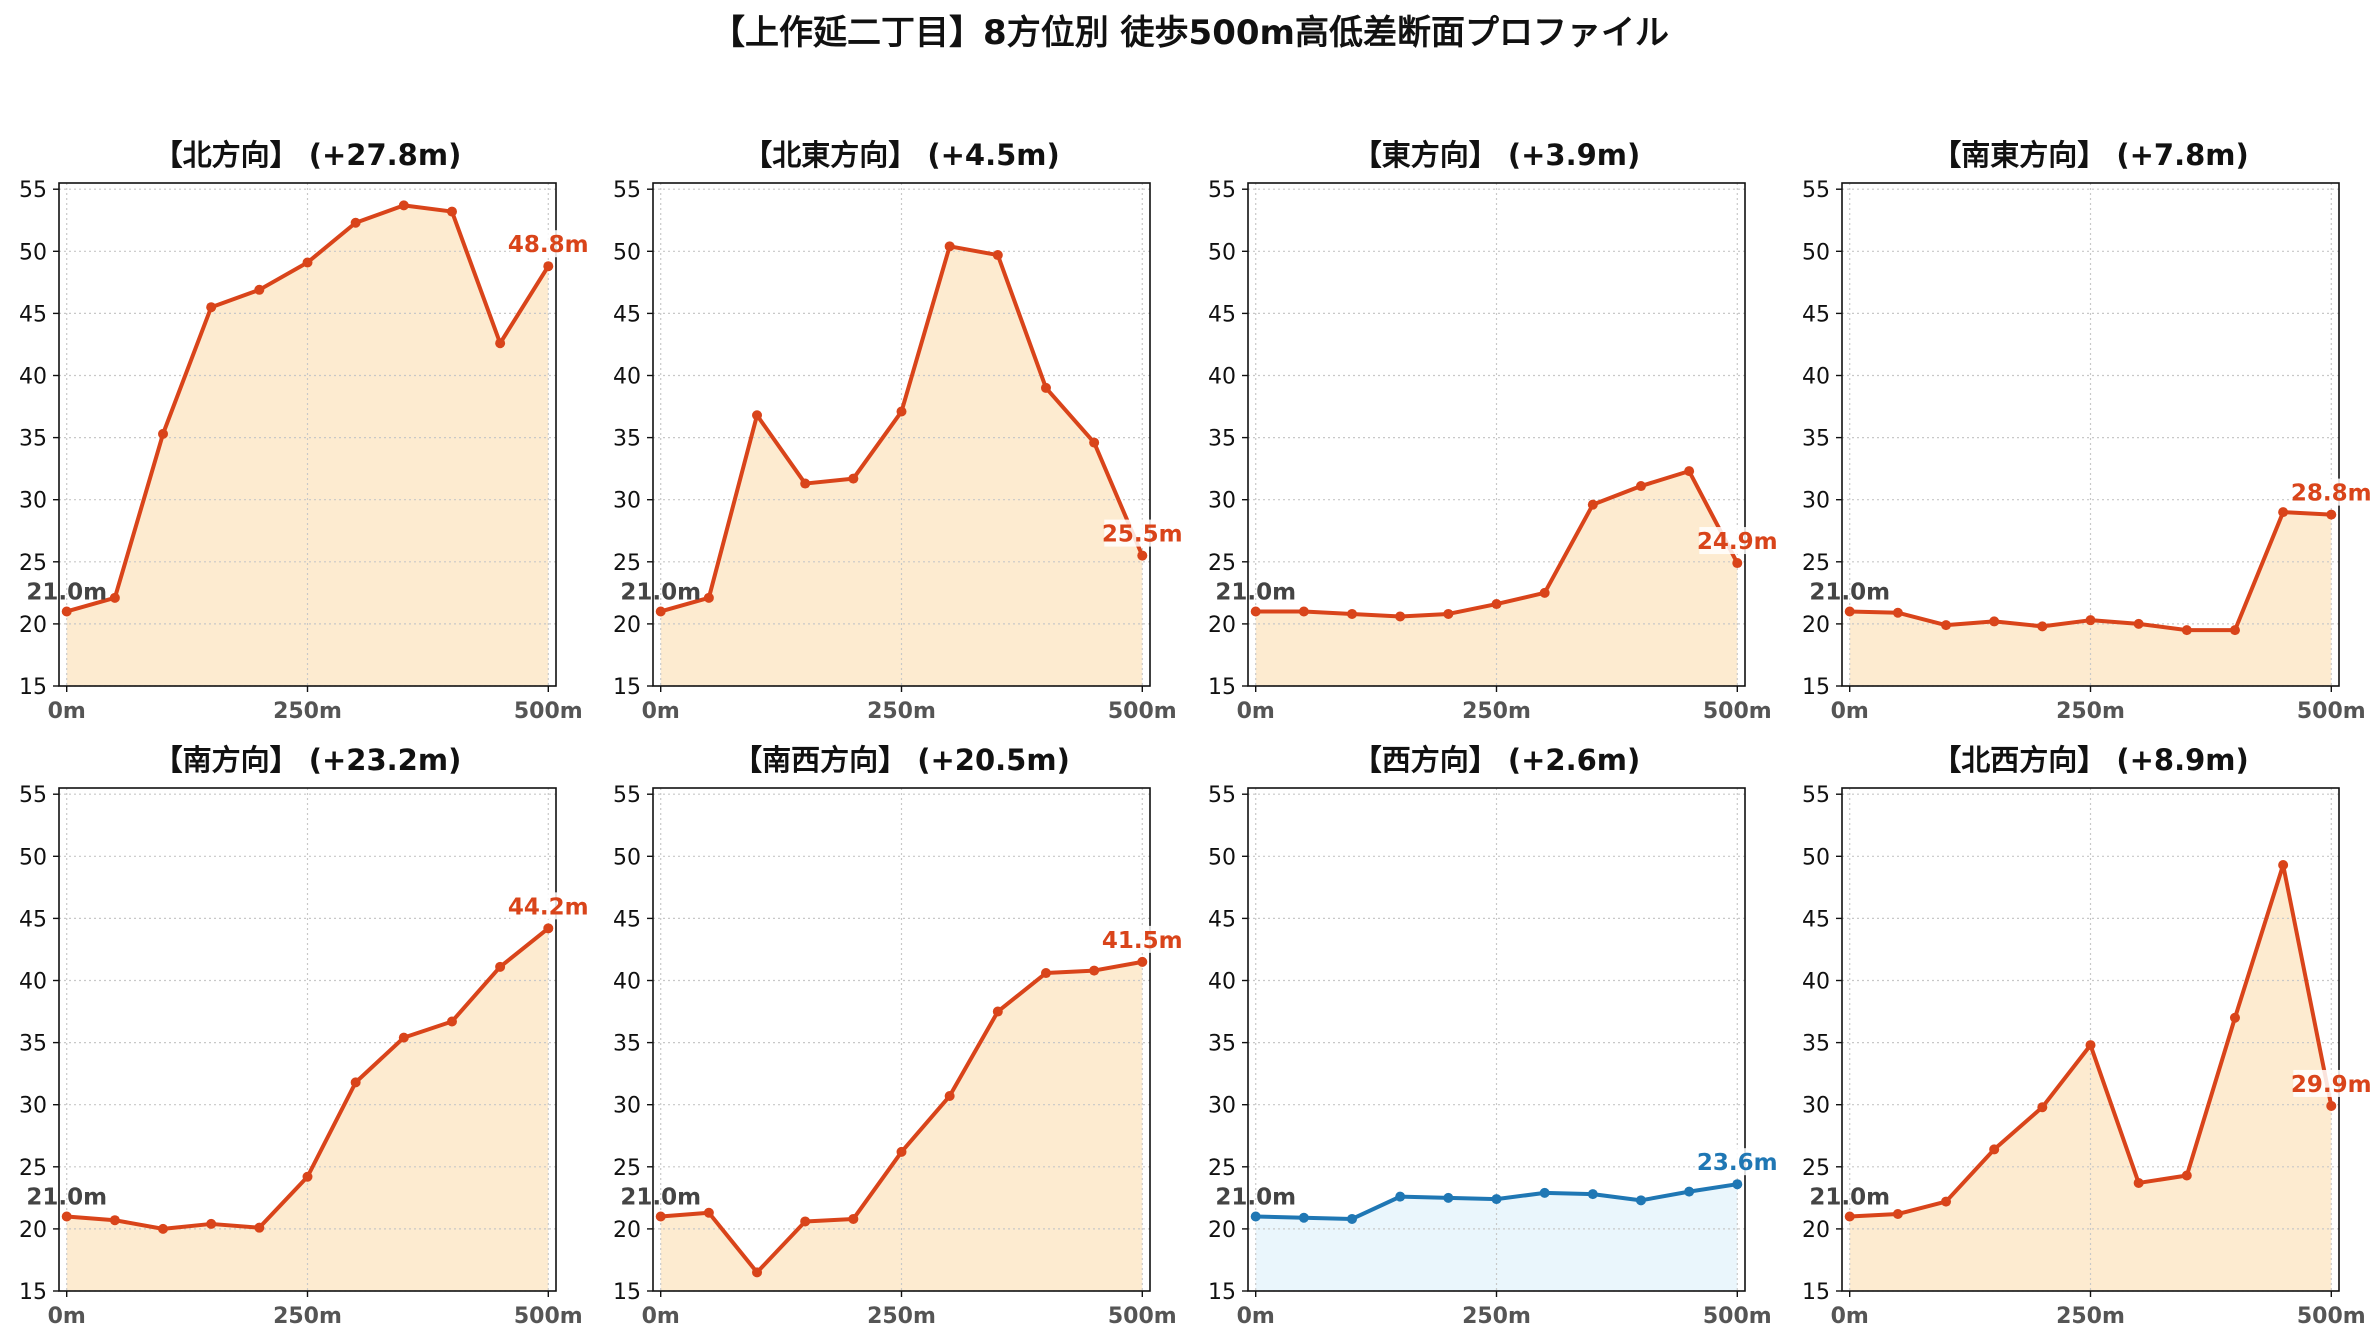 The width and height of the screenshot is (2380, 1340). Describe the element at coordinates (2090, 760) in the screenshot. I see `panel-title: 【北西方向】 (+8.9m)` at that location.